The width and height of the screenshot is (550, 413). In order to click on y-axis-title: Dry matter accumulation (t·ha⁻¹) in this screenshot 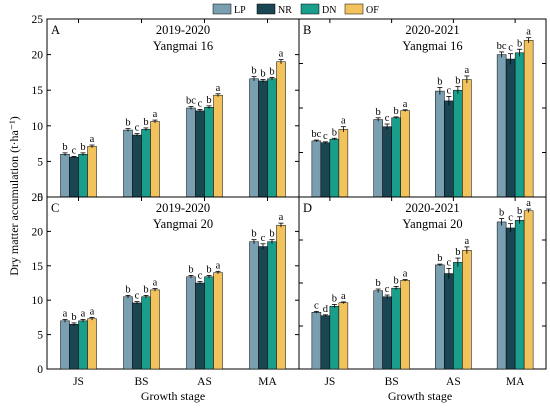, I will do `click(14, 196)`.